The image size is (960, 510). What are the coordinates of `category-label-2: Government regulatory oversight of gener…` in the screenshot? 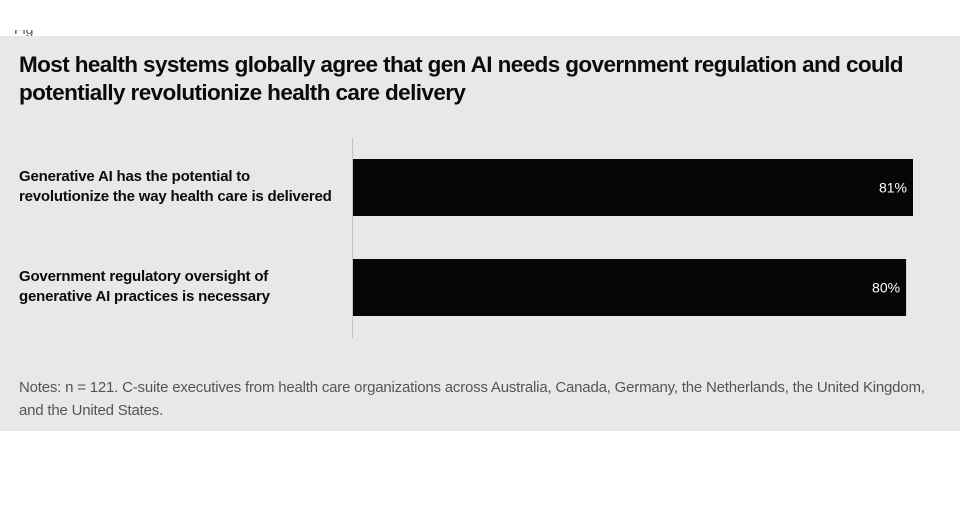 It's located at (144, 286).